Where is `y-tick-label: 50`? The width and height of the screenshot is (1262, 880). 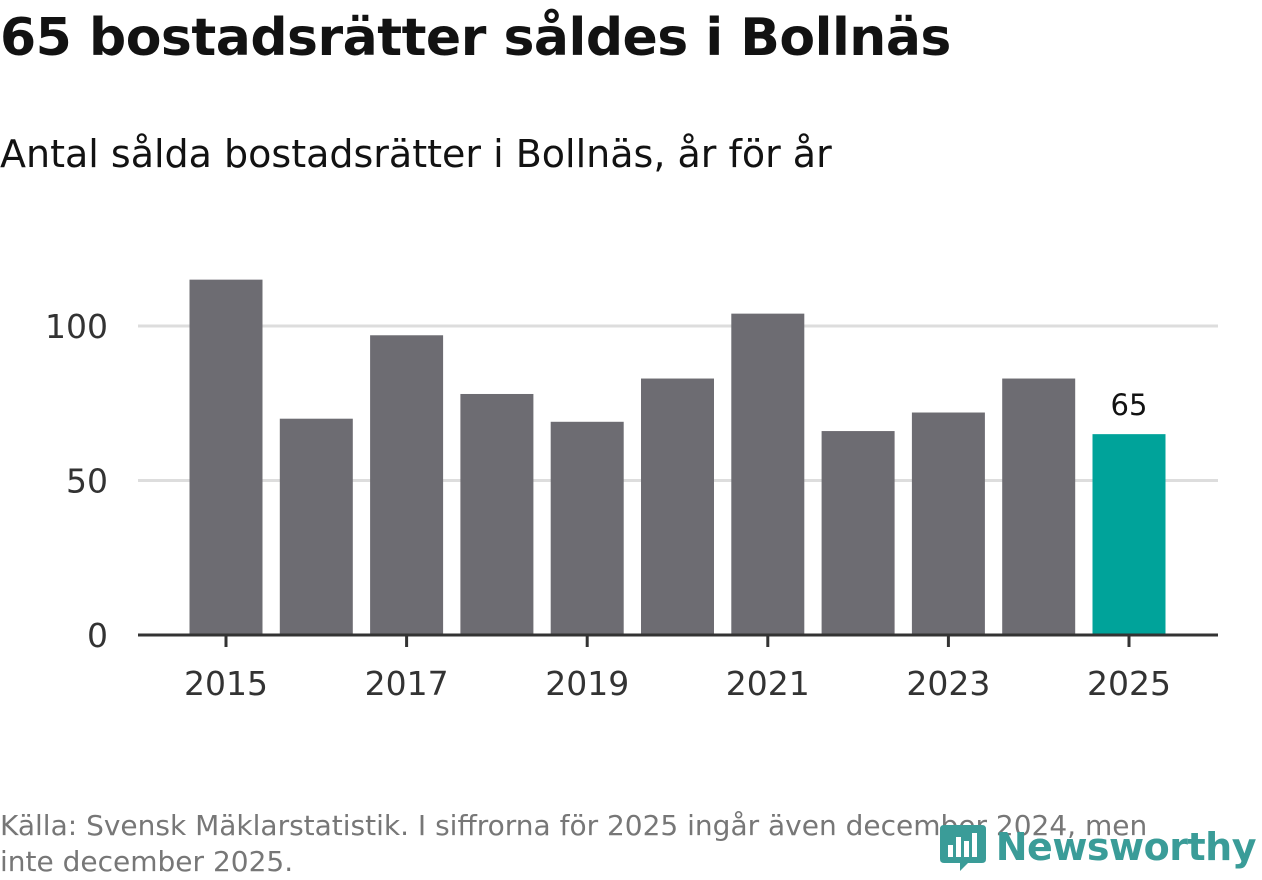
y-tick-label: 50 is located at coordinates (87, 481).